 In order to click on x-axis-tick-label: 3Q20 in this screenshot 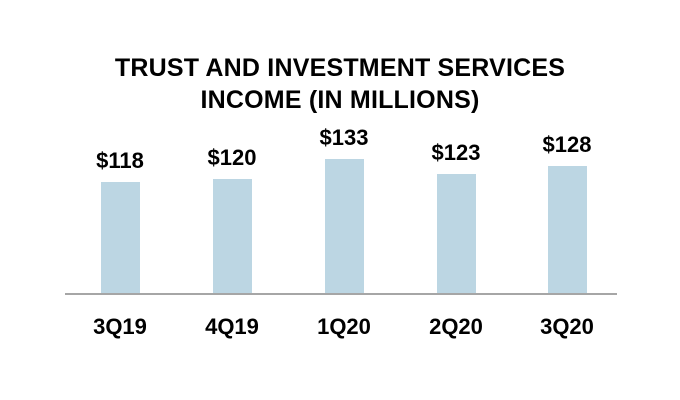, I will do `click(567, 326)`.